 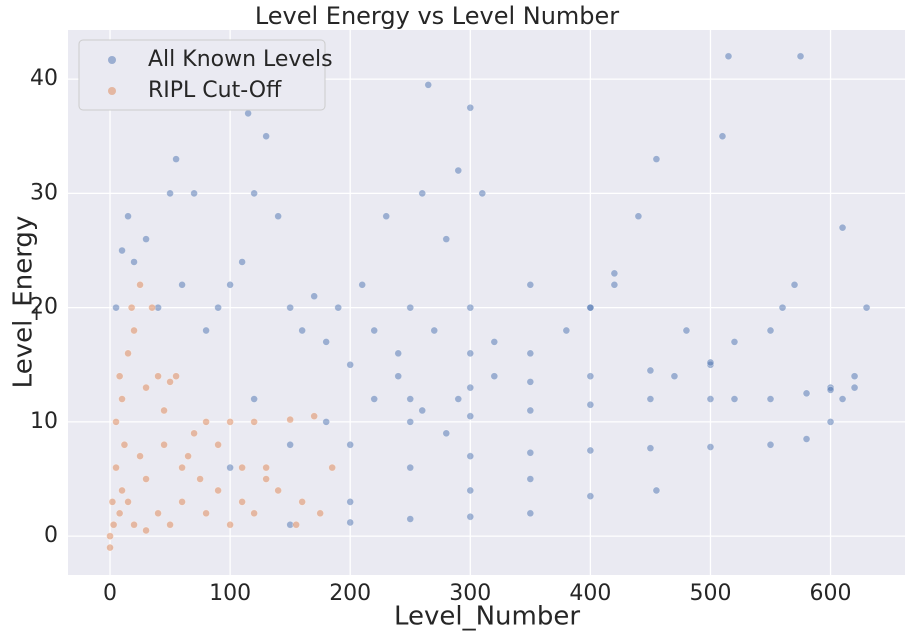 I want to click on y-tick-label: 30, so click(x=44, y=192).